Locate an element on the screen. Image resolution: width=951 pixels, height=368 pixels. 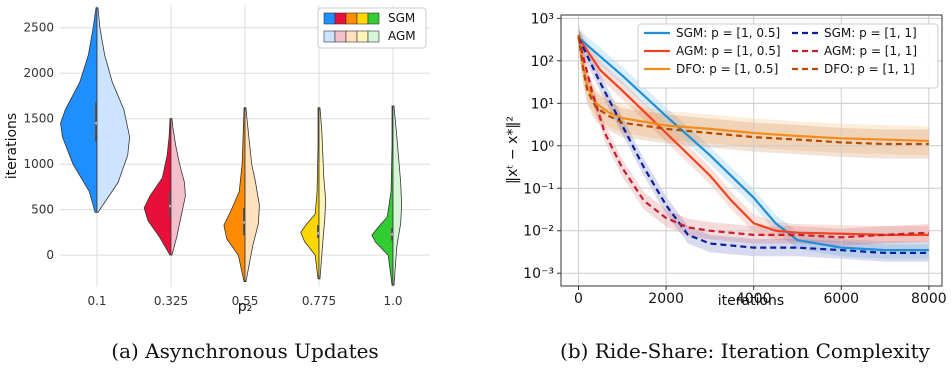
violin-y-tick-label: 500 is located at coordinates (42, 210).